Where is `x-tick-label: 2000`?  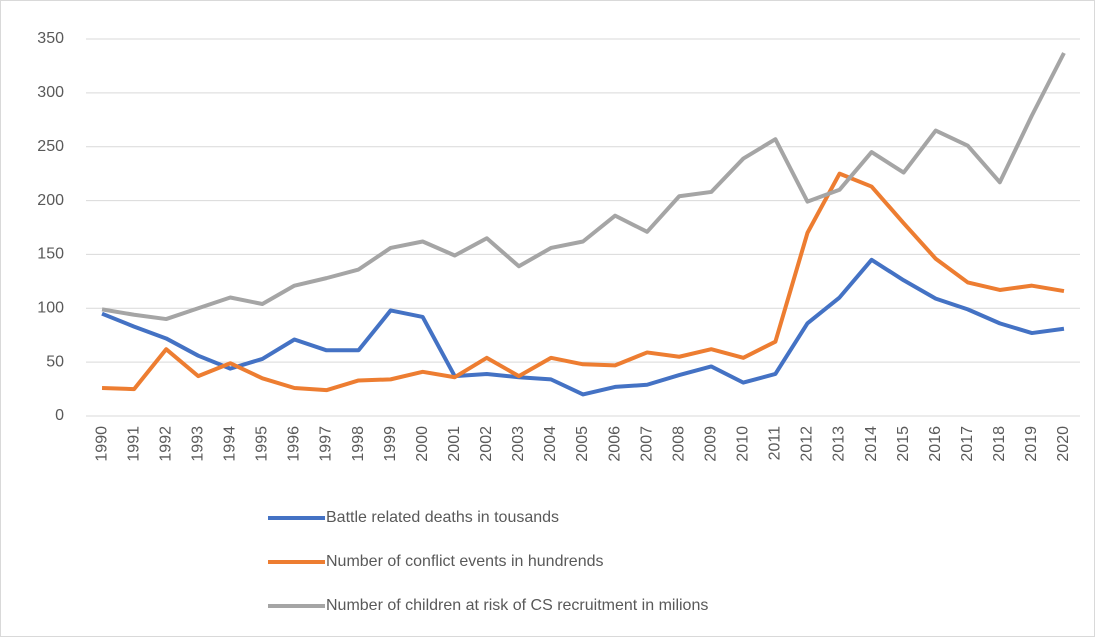
x-tick-label: 2000 is located at coordinates (422, 444).